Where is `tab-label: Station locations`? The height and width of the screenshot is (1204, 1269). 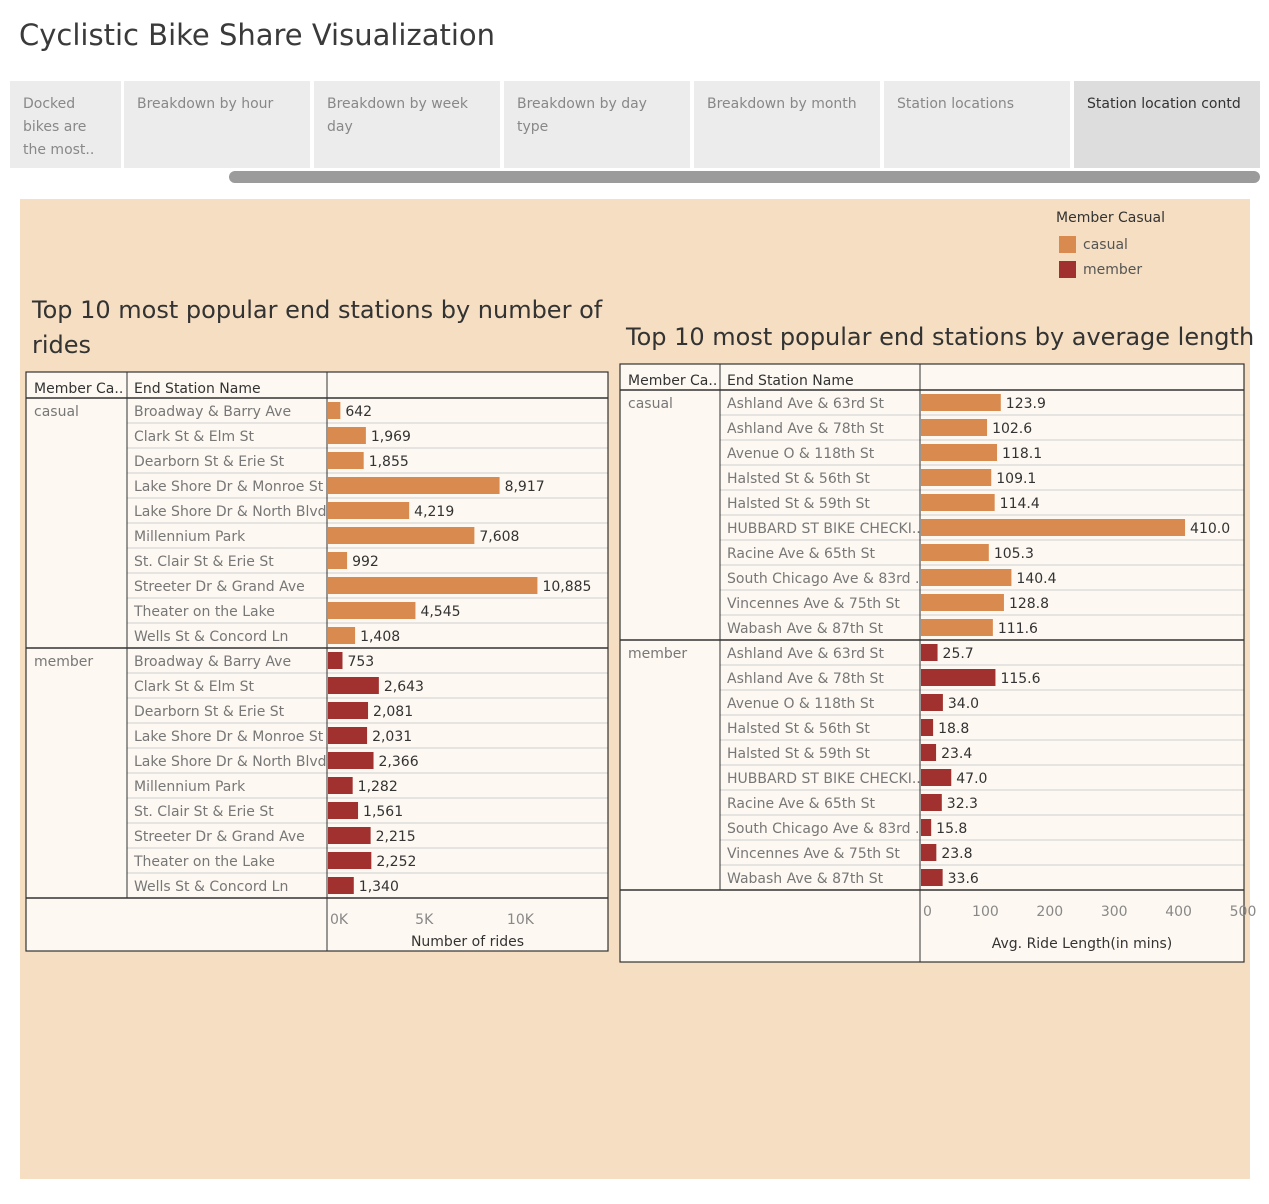
tab-label: Station locations is located at coordinates (956, 104).